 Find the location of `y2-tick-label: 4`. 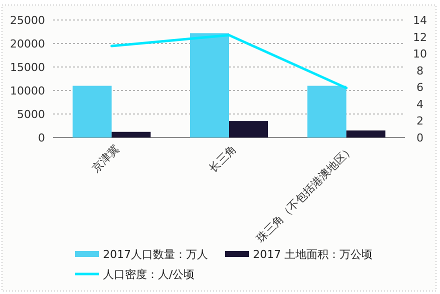

y2-tick-label: 4 is located at coordinates (420, 104).